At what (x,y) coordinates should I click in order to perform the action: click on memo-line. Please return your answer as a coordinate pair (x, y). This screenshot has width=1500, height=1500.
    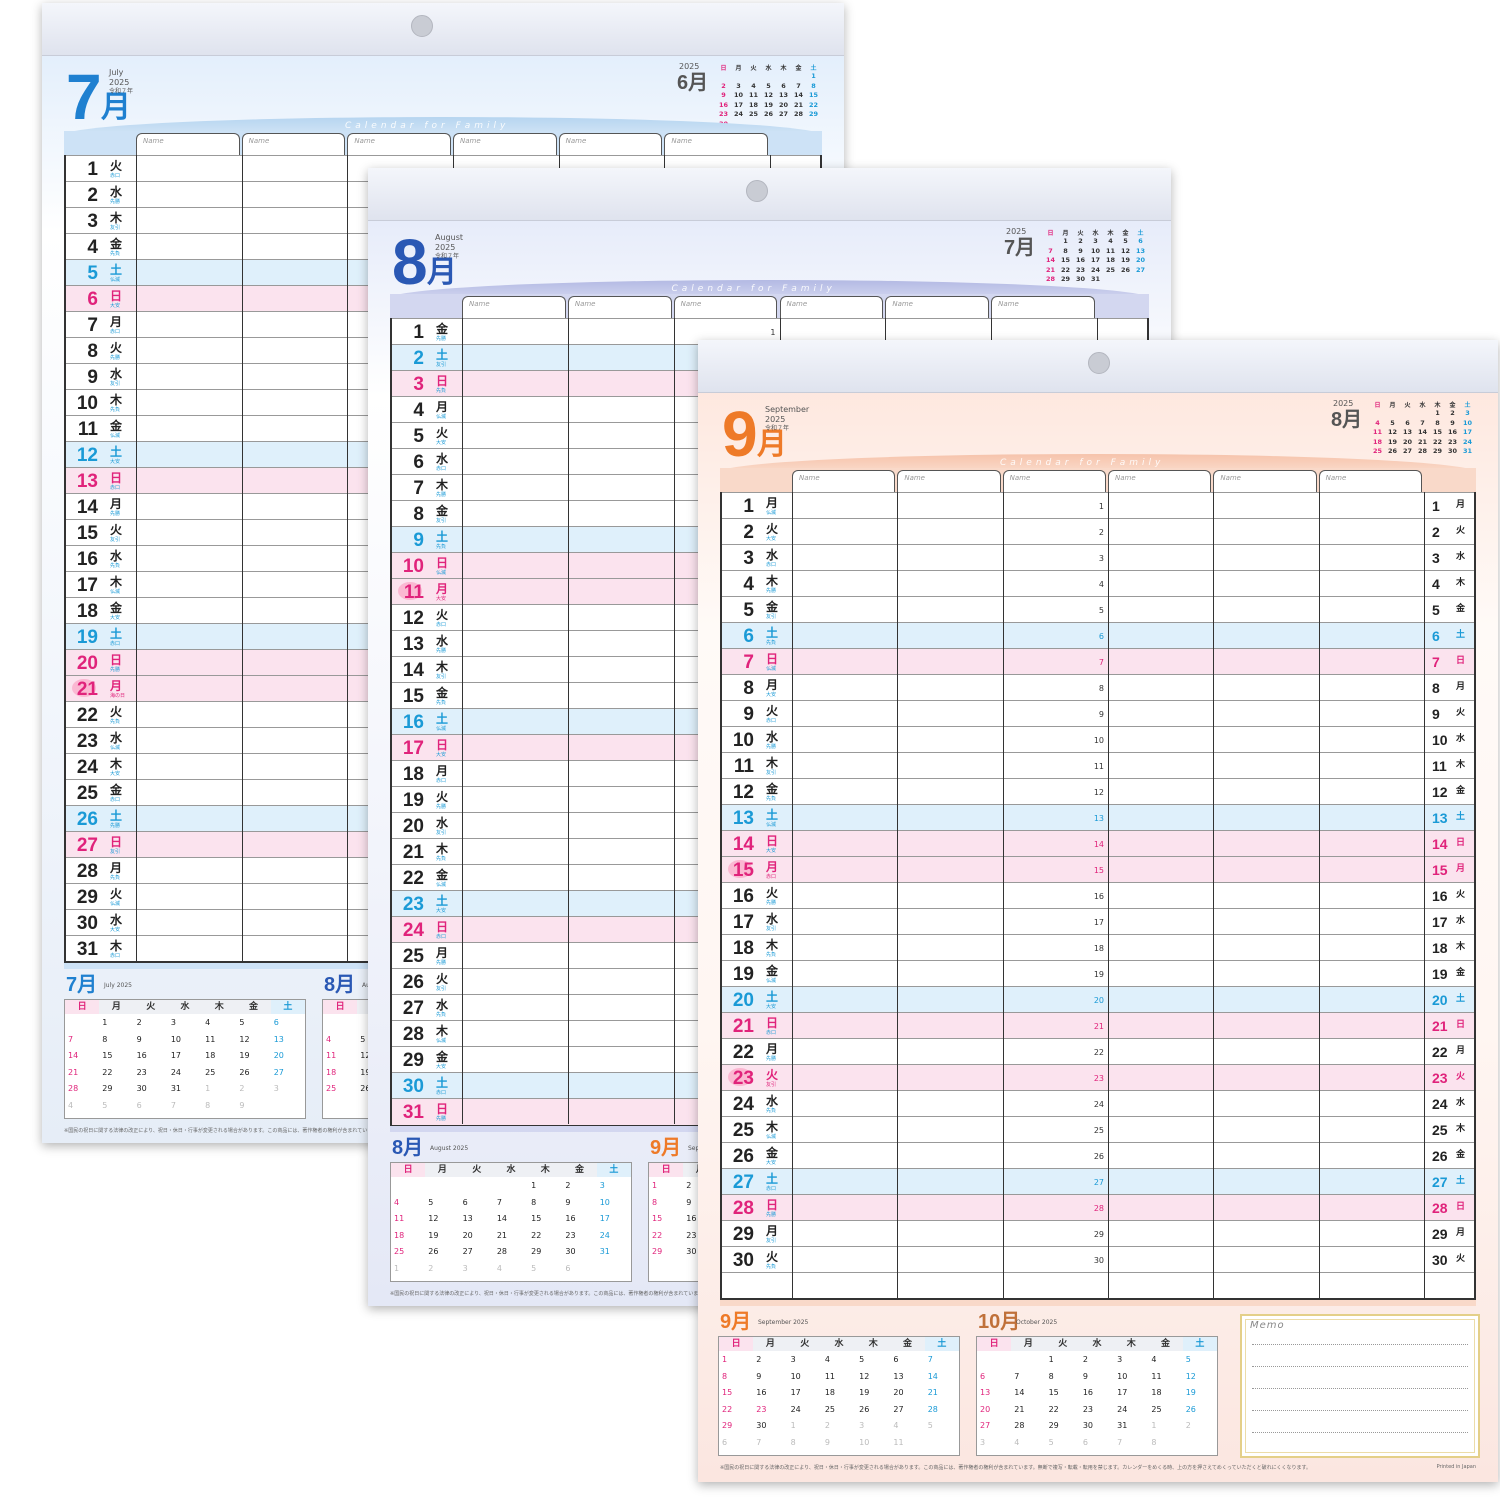
    Looking at the image, I should click on (1360, 1388).